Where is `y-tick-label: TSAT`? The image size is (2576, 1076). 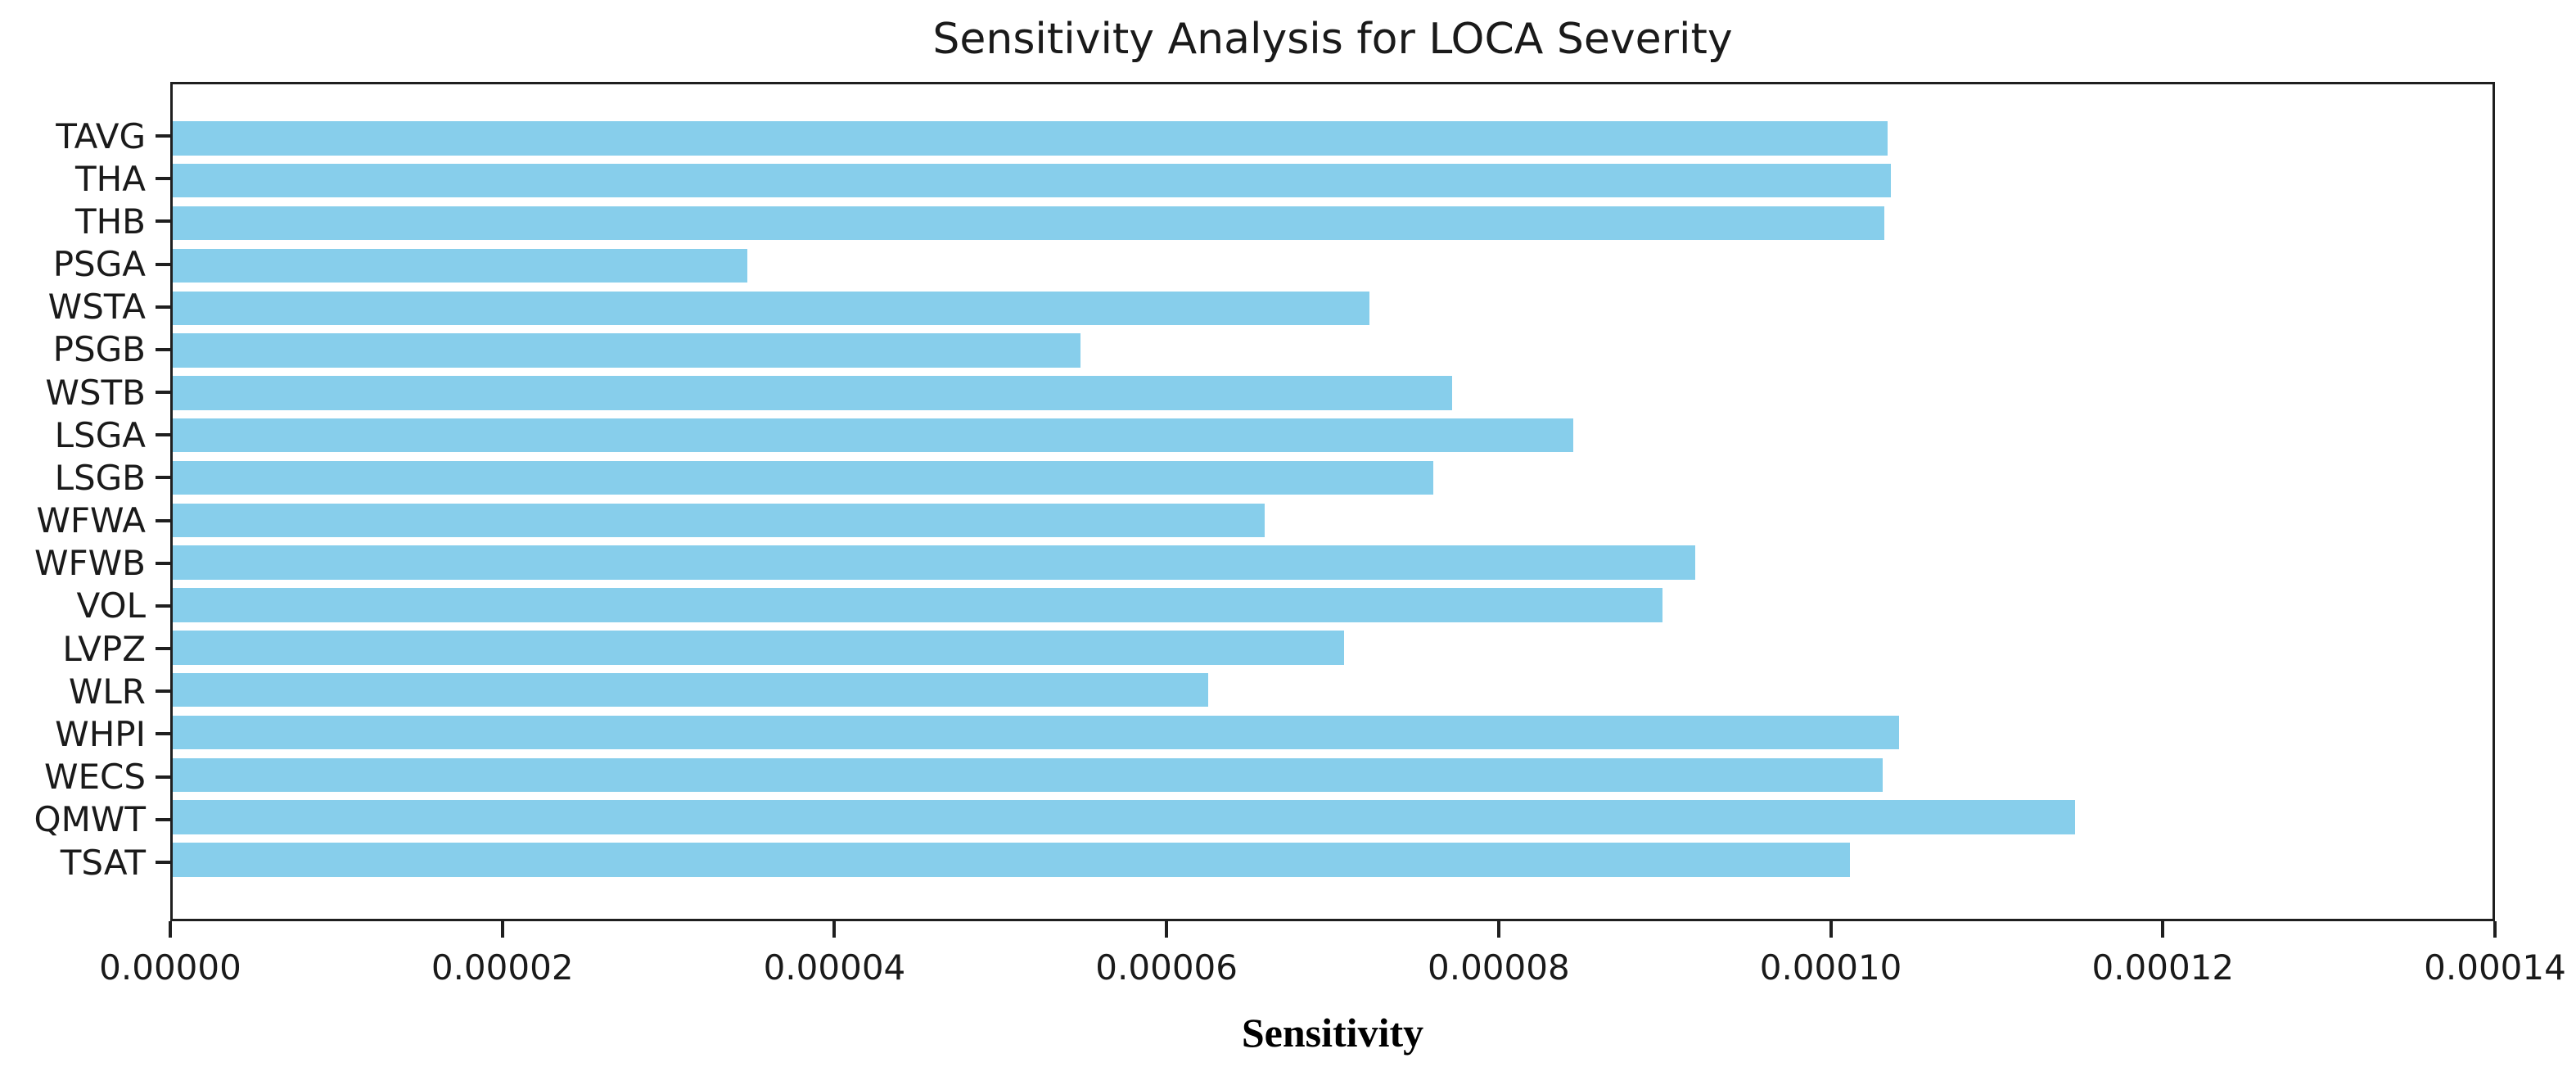
y-tick-label: TSAT is located at coordinates (103, 863).